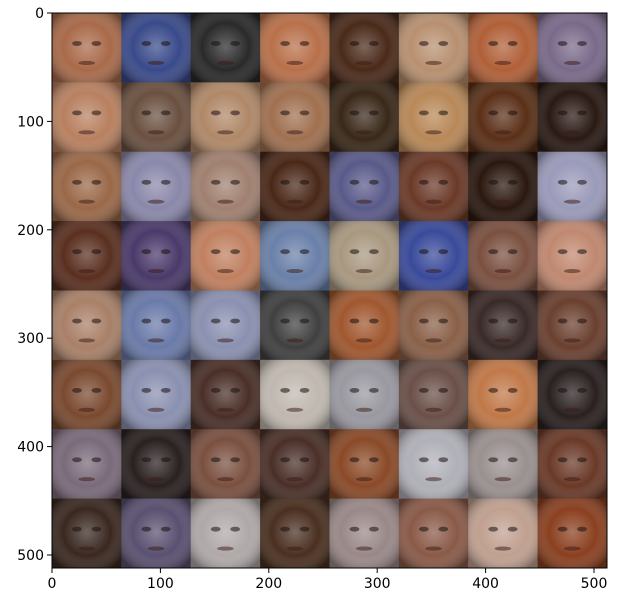 Image resolution: width=622 pixels, height=603 pixels. Describe the element at coordinates (160, 584) in the screenshot. I see `x-tick-label: 100` at that location.